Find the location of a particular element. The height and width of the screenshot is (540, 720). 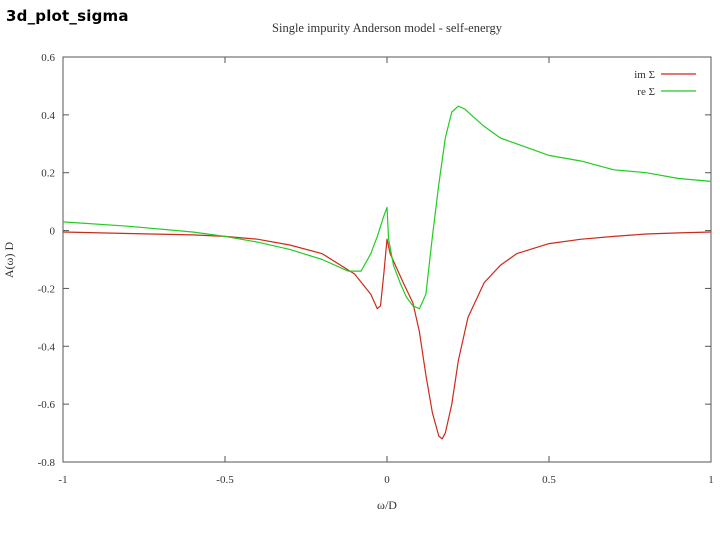

y-tick-label: -0.4 is located at coordinates (47, 347).